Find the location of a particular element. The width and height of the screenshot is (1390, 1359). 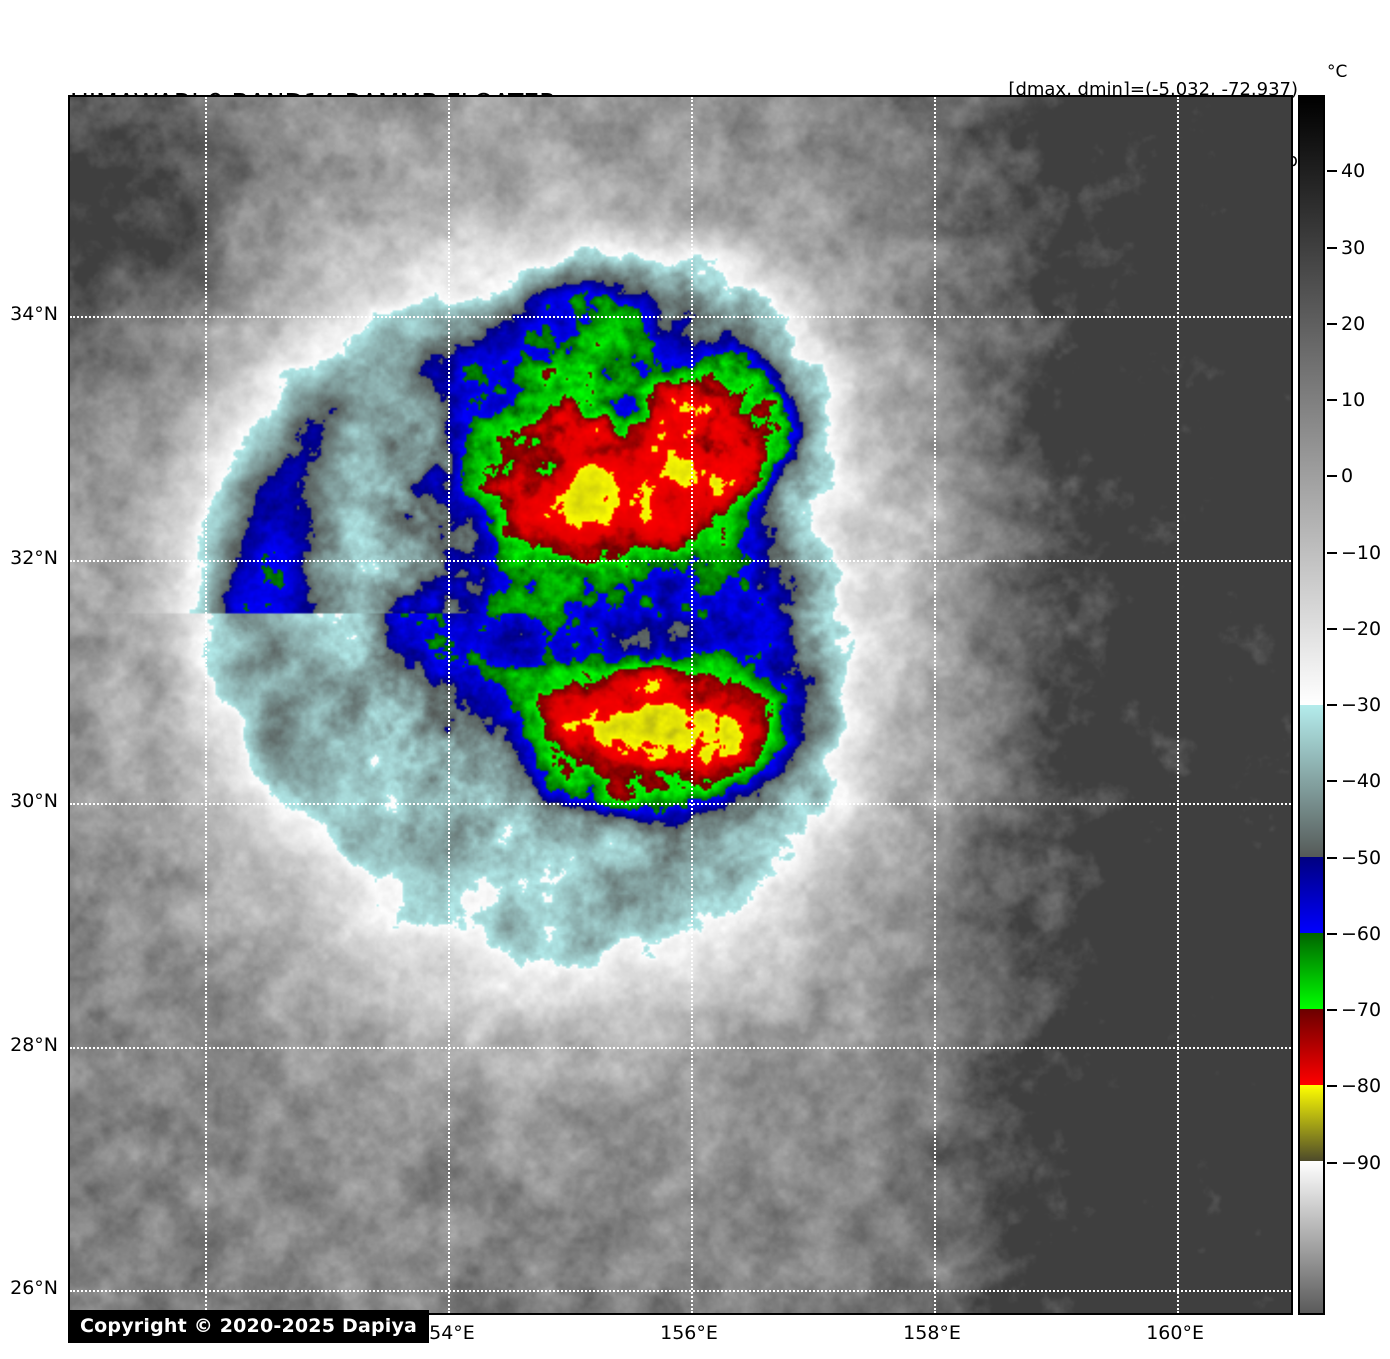

colorbar-tick-label: 10 is located at coordinates (1353, 400).